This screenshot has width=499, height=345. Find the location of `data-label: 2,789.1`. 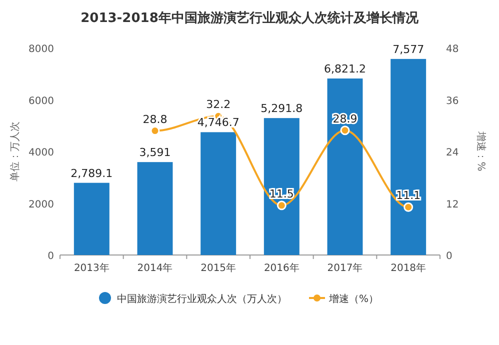

data-label: 2,789.1 is located at coordinates (91, 173).